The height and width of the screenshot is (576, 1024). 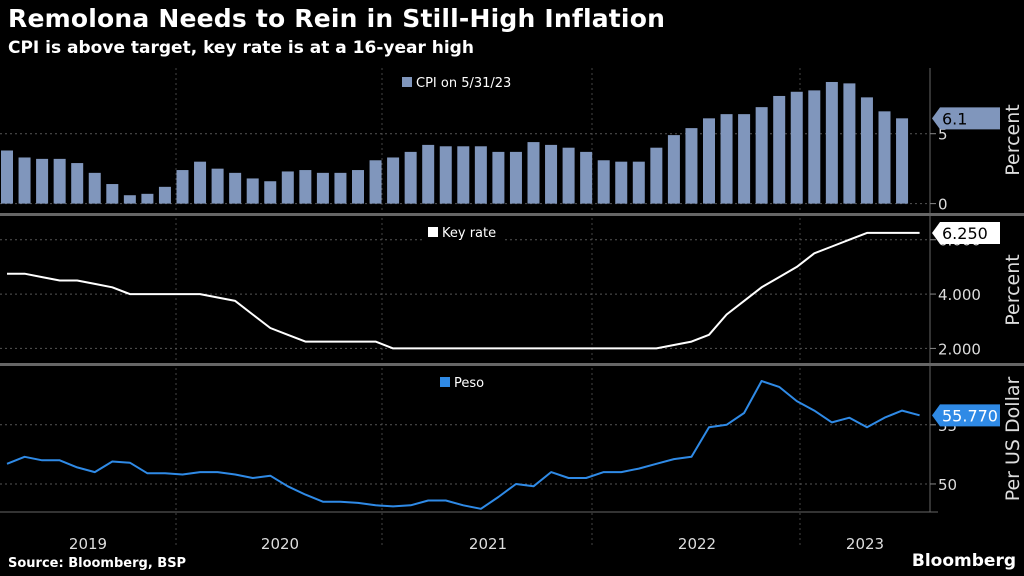 What do you see at coordinates (970, 415) in the screenshot?
I see `last-value-label: 55.770` at bounding box center [970, 415].